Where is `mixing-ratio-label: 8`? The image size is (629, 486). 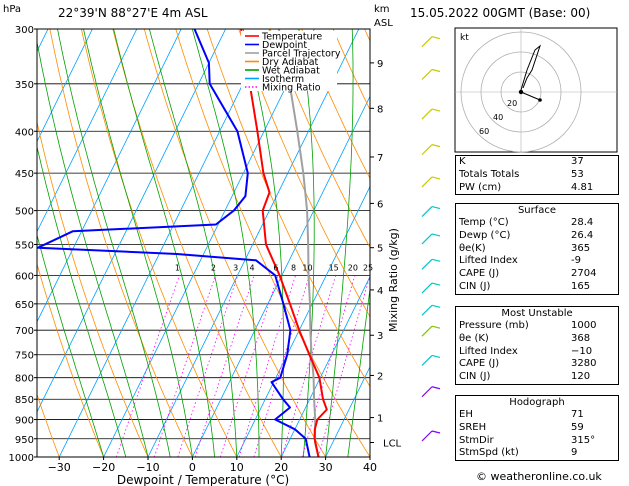 mixing-ratio-label: 8 is located at coordinates (293, 267).